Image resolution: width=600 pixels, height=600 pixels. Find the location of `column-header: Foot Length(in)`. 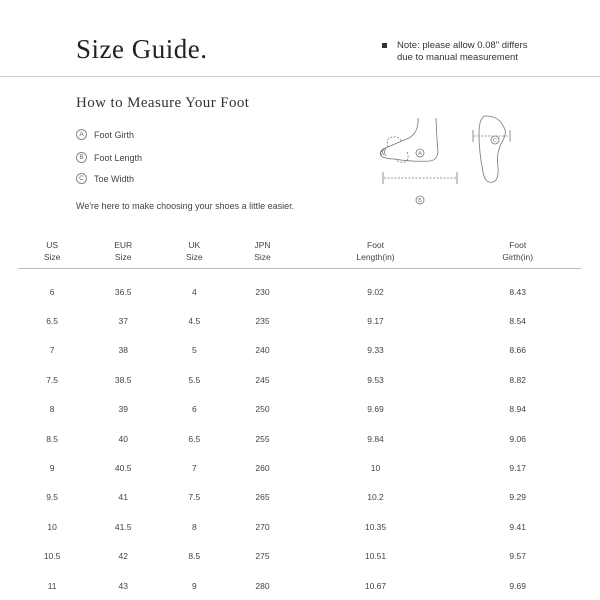

column-header: Foot Length(in) is located at coordinates (376, 251).